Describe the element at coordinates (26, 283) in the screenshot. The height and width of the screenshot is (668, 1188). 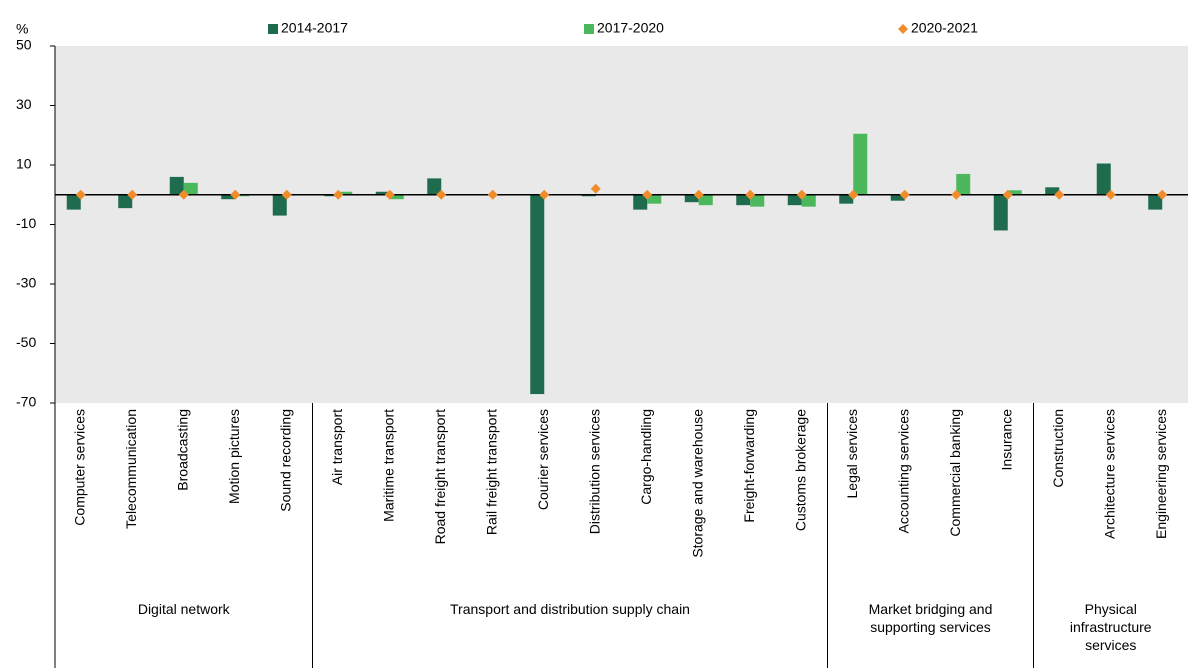
I see `y-tick-label: -30` at that location.